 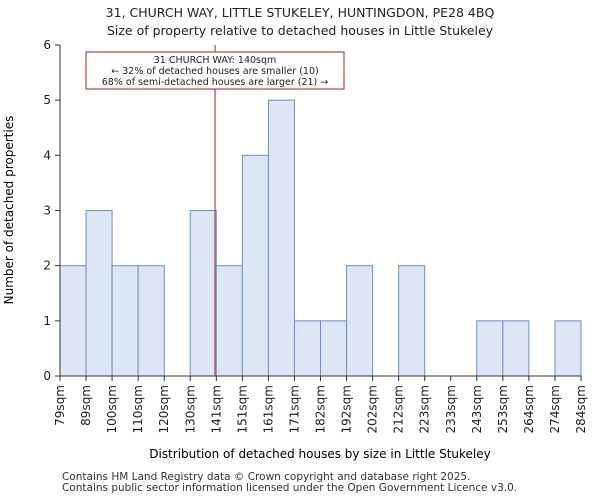 I want to click on annotation-box, so click(x=215, y=70).